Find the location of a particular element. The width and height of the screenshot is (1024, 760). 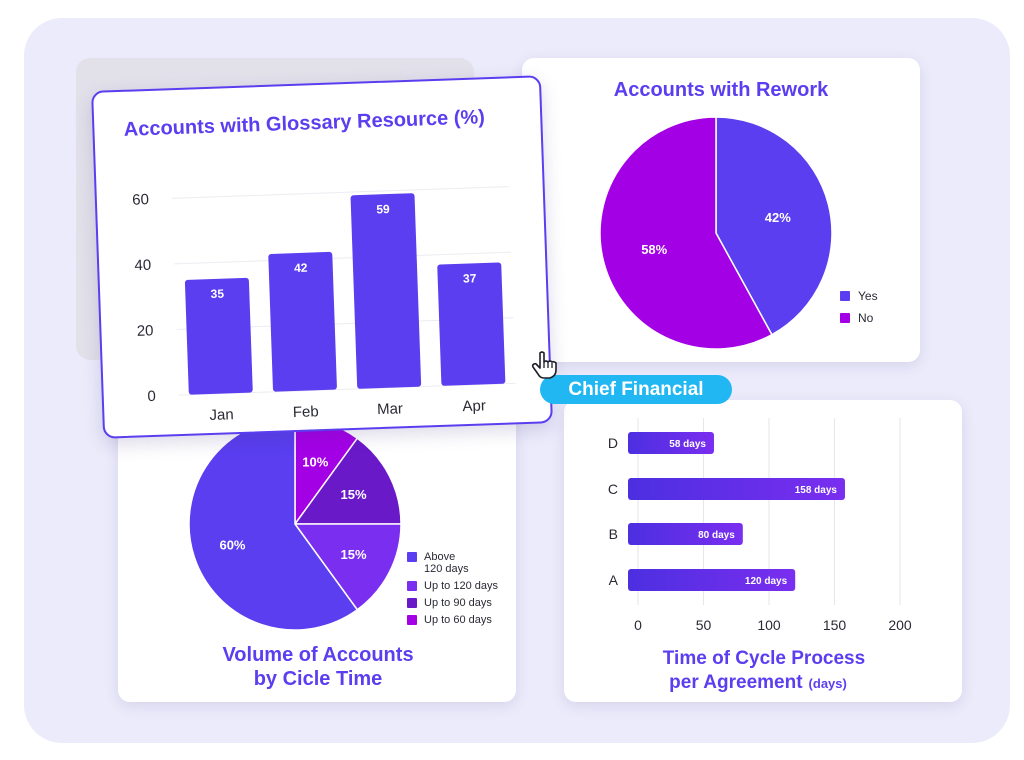

hand-pointer-icon is located at coordinates (544, 365).